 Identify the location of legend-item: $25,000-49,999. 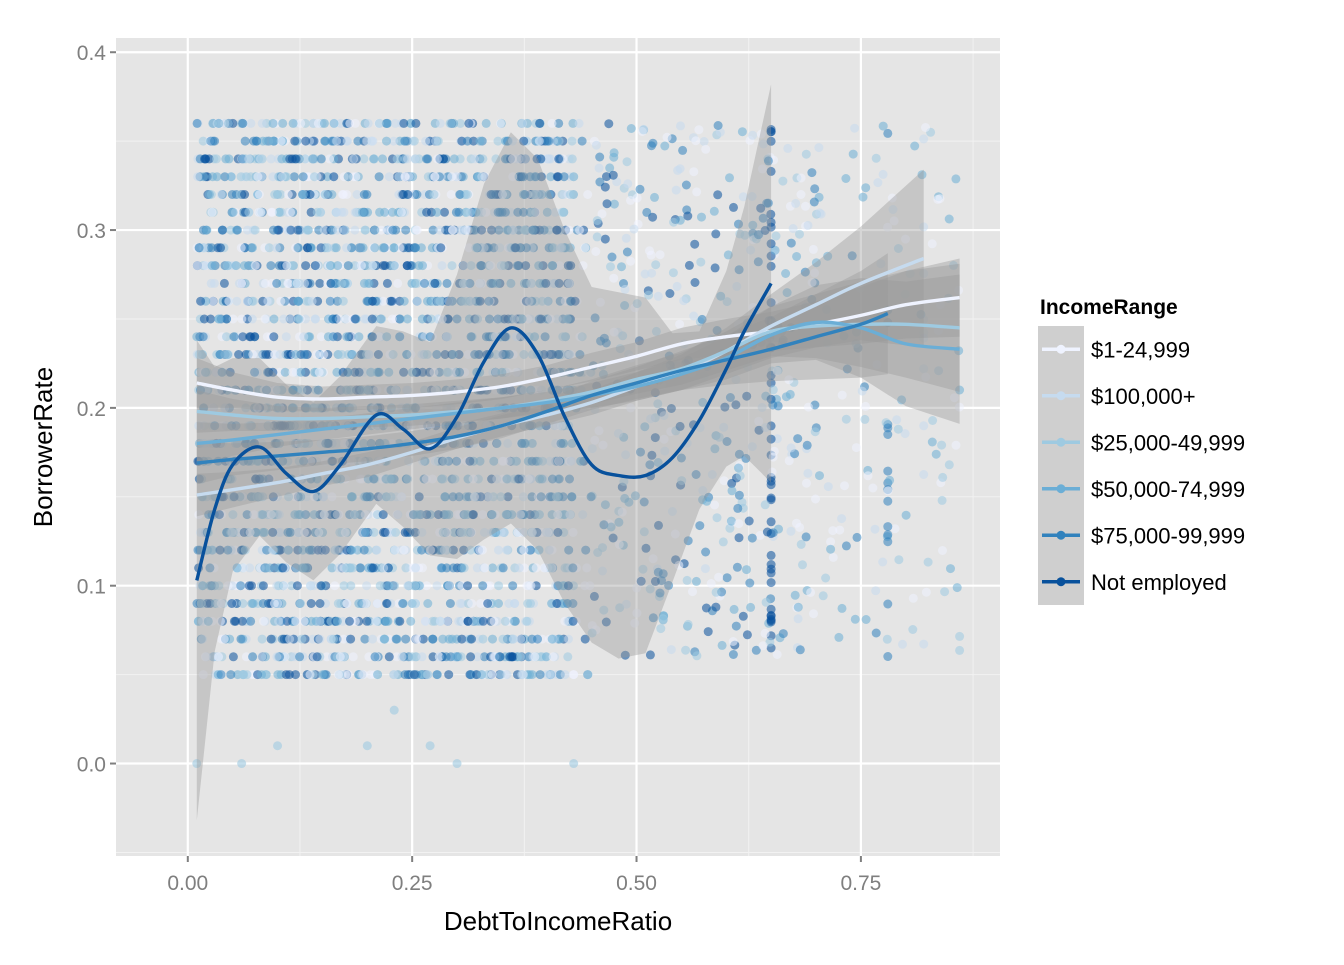
(1141, 442).